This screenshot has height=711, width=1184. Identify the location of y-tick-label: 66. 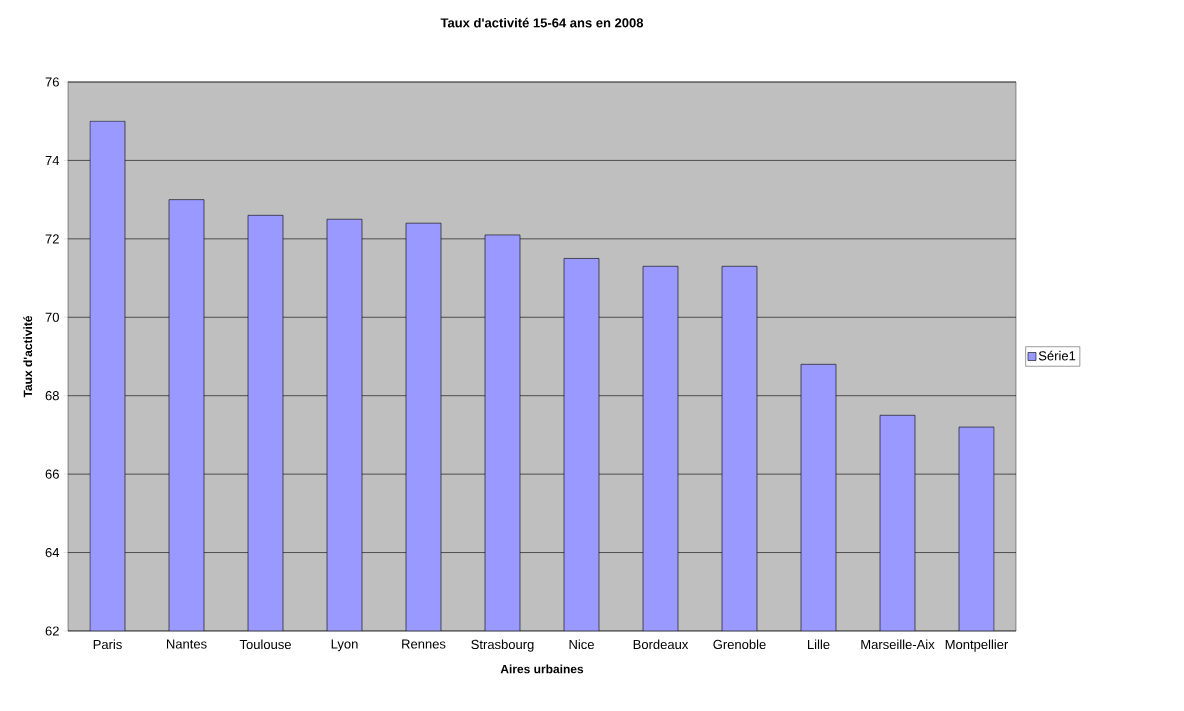
(52, 474).